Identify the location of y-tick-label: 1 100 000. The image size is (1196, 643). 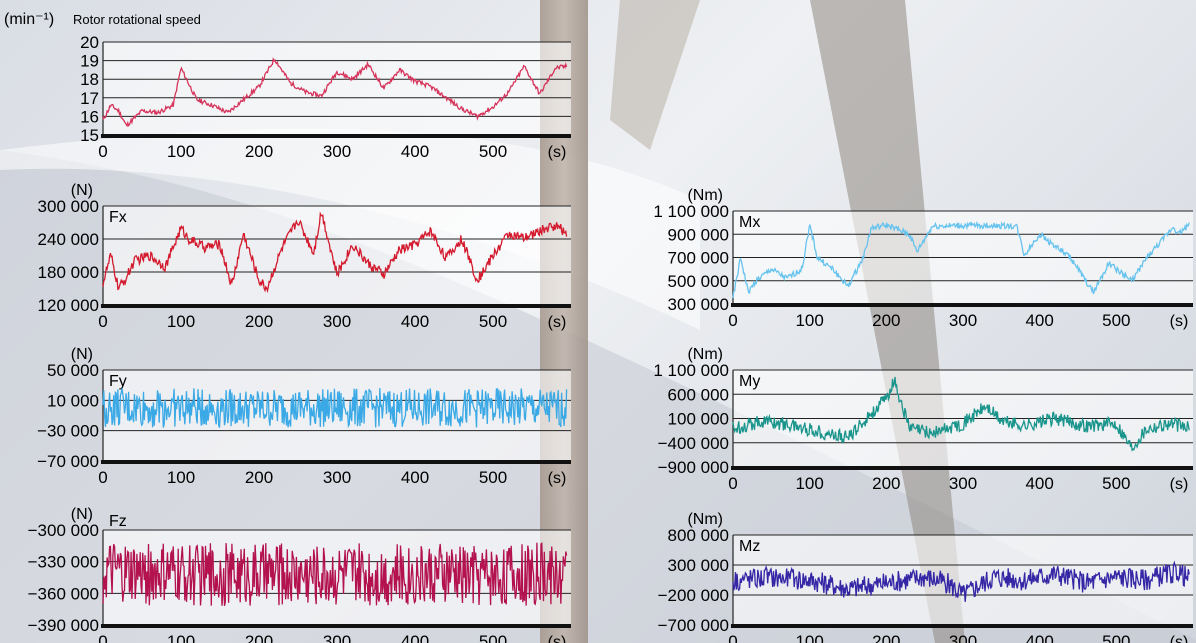
(691, 370).